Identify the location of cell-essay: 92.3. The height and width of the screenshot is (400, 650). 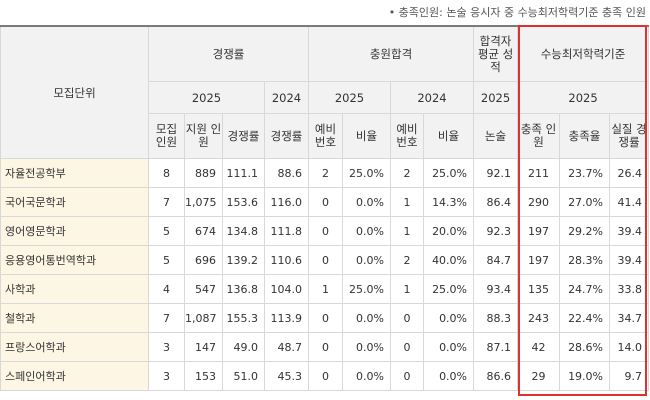
(496, 231).